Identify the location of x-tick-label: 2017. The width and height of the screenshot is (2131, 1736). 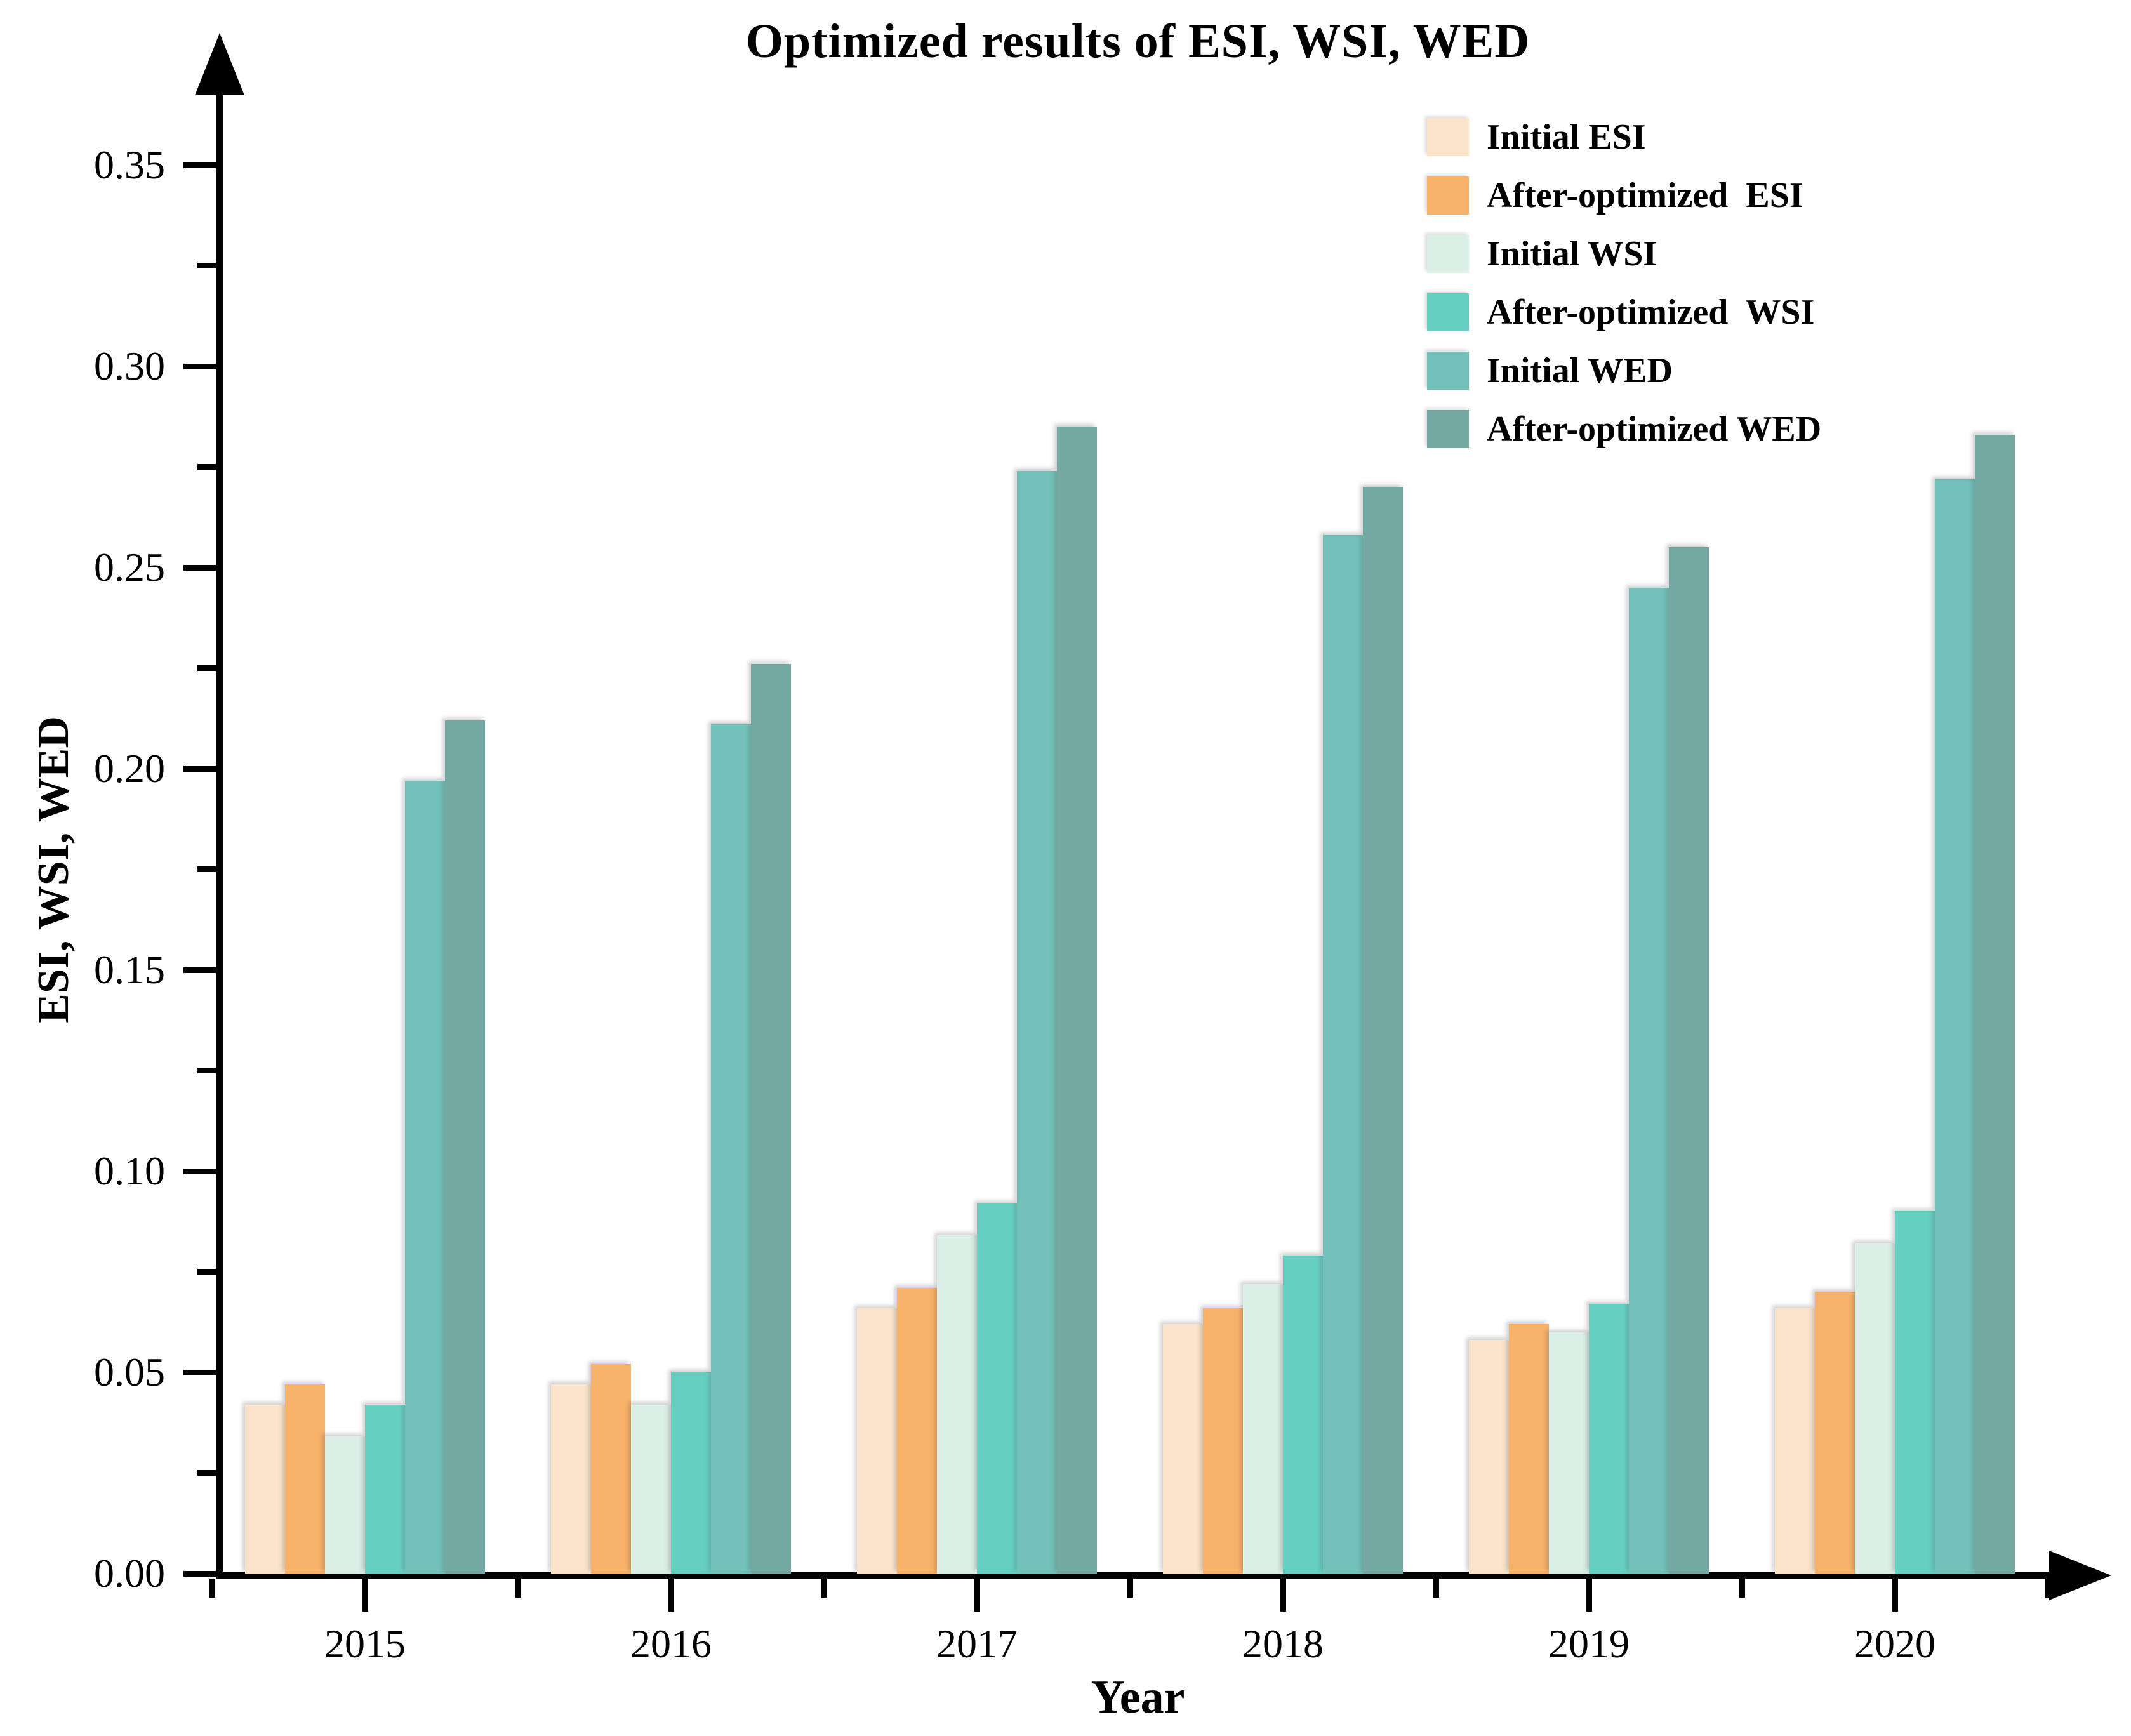
(977, 1643).